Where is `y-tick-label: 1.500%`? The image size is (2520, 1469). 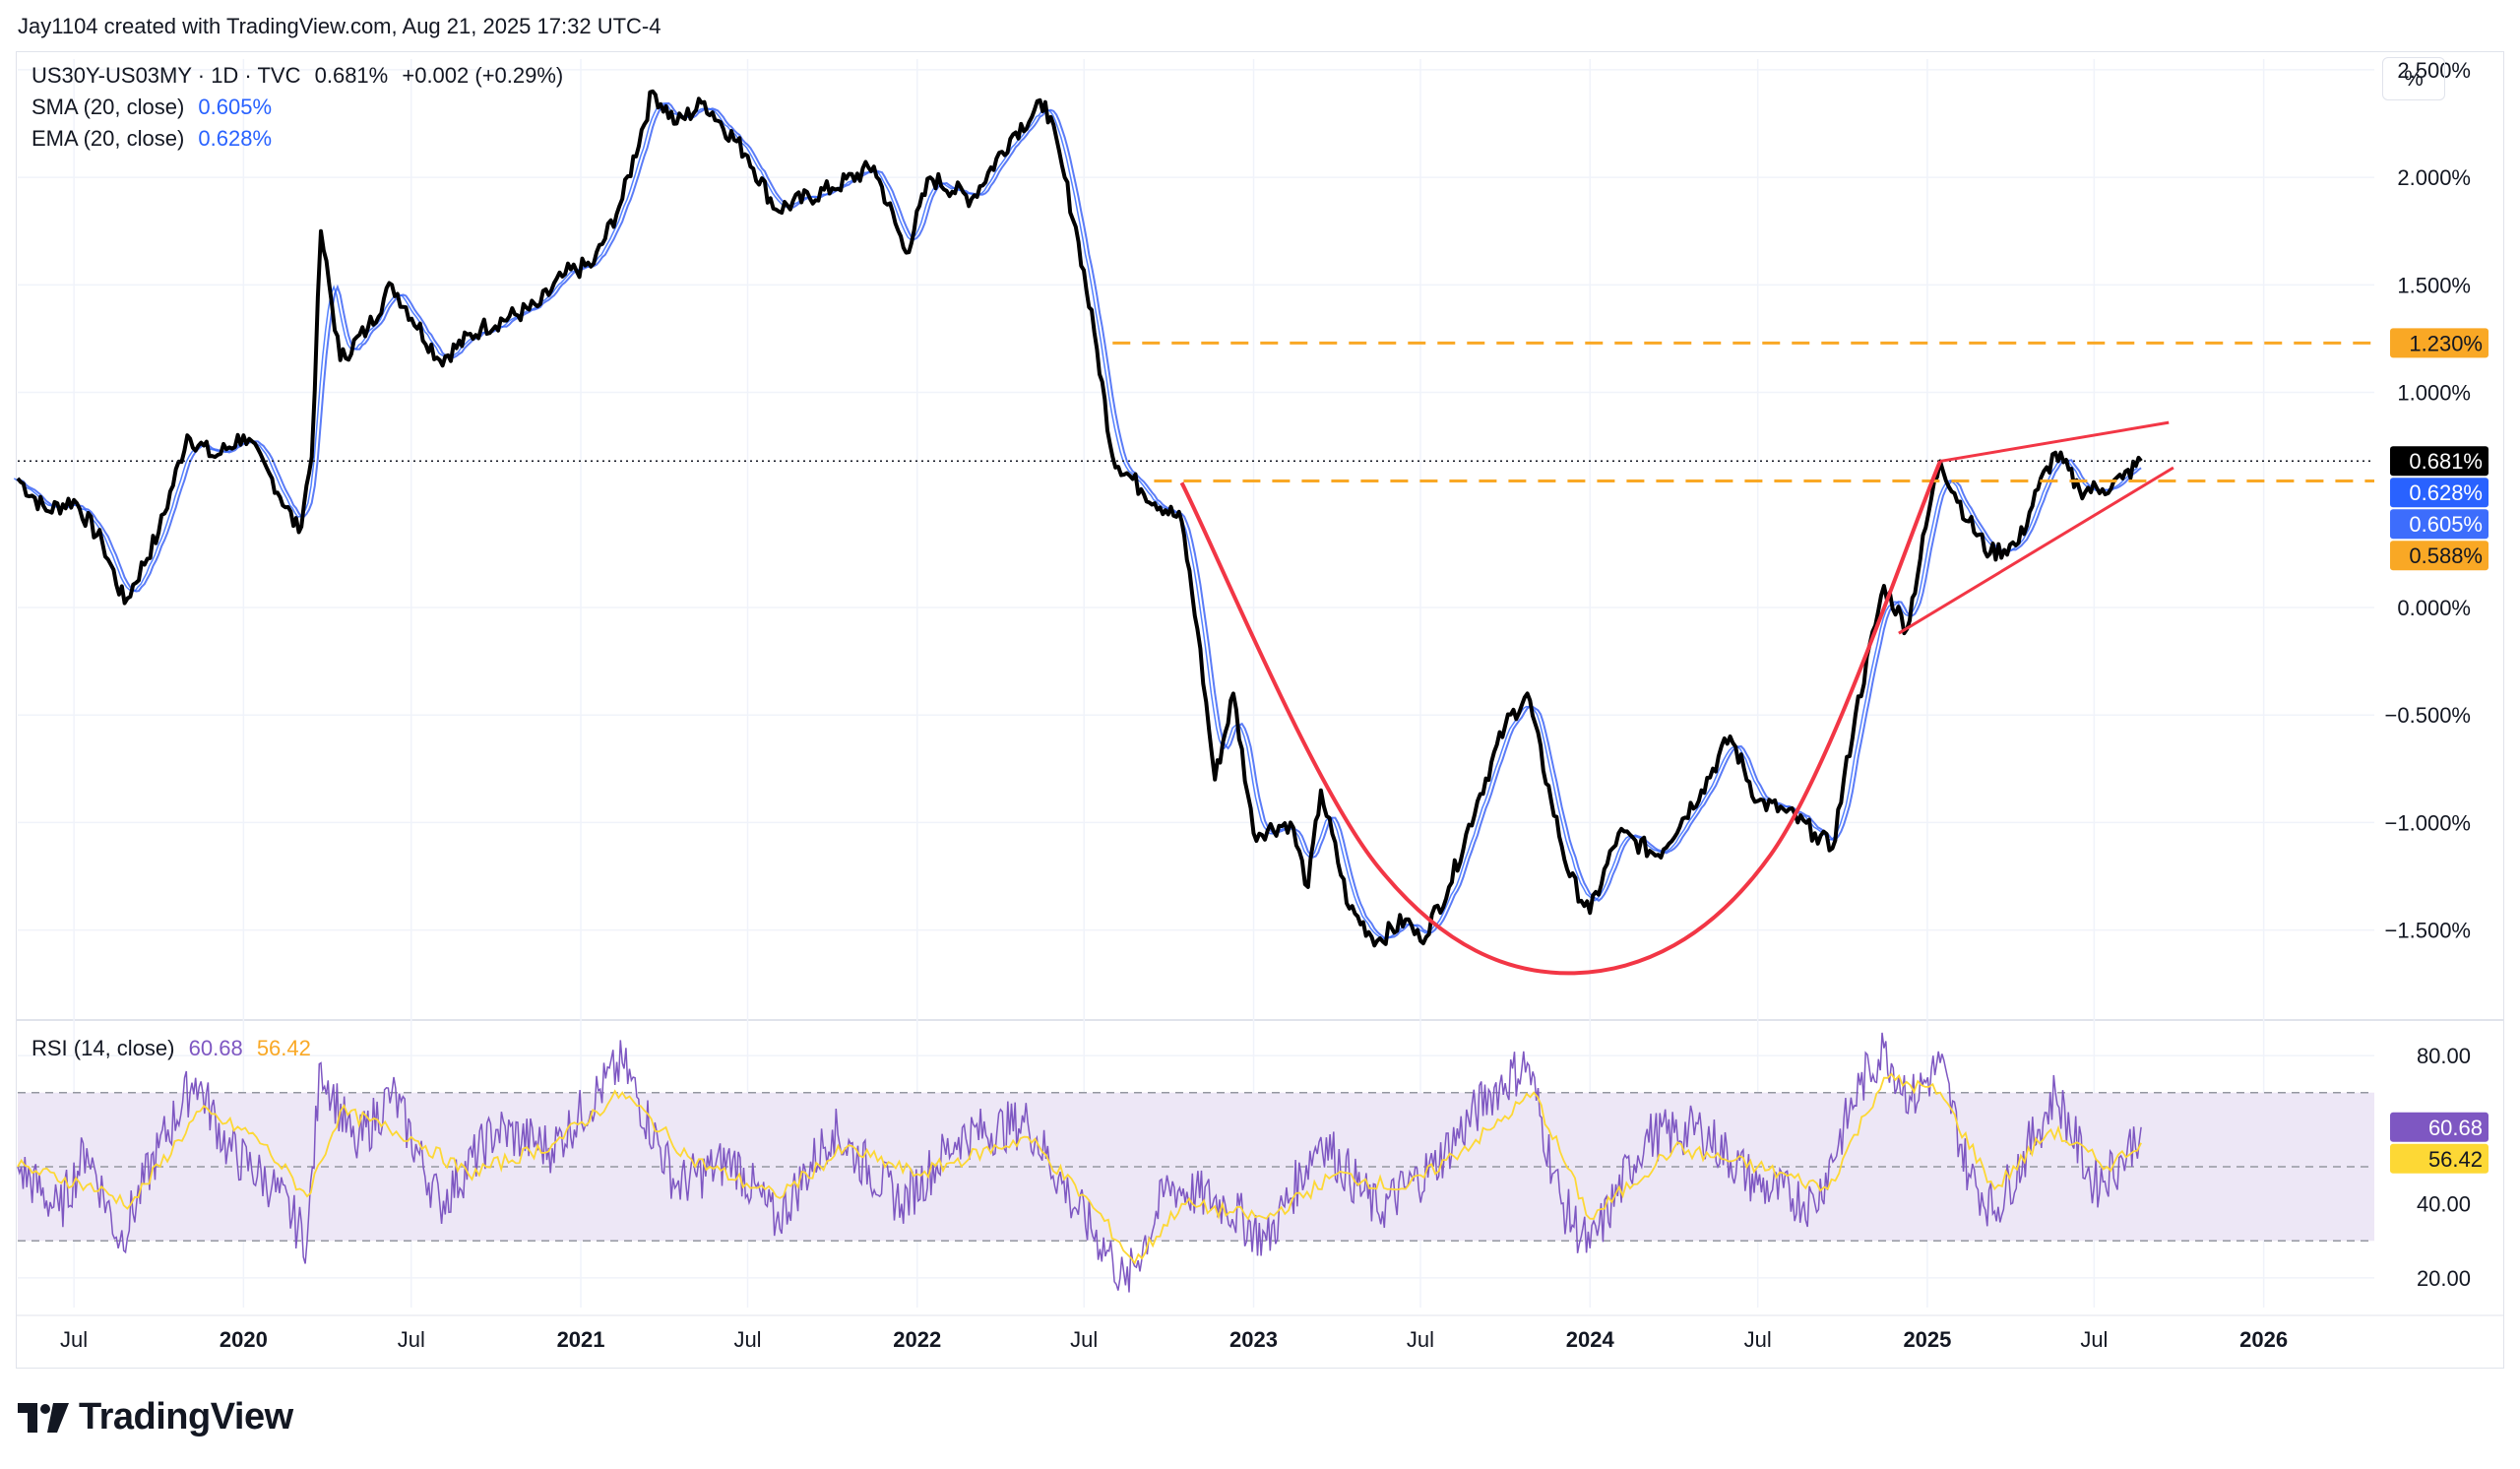
y-tick-label: 1.500% is located at coordinates (2434, 285).